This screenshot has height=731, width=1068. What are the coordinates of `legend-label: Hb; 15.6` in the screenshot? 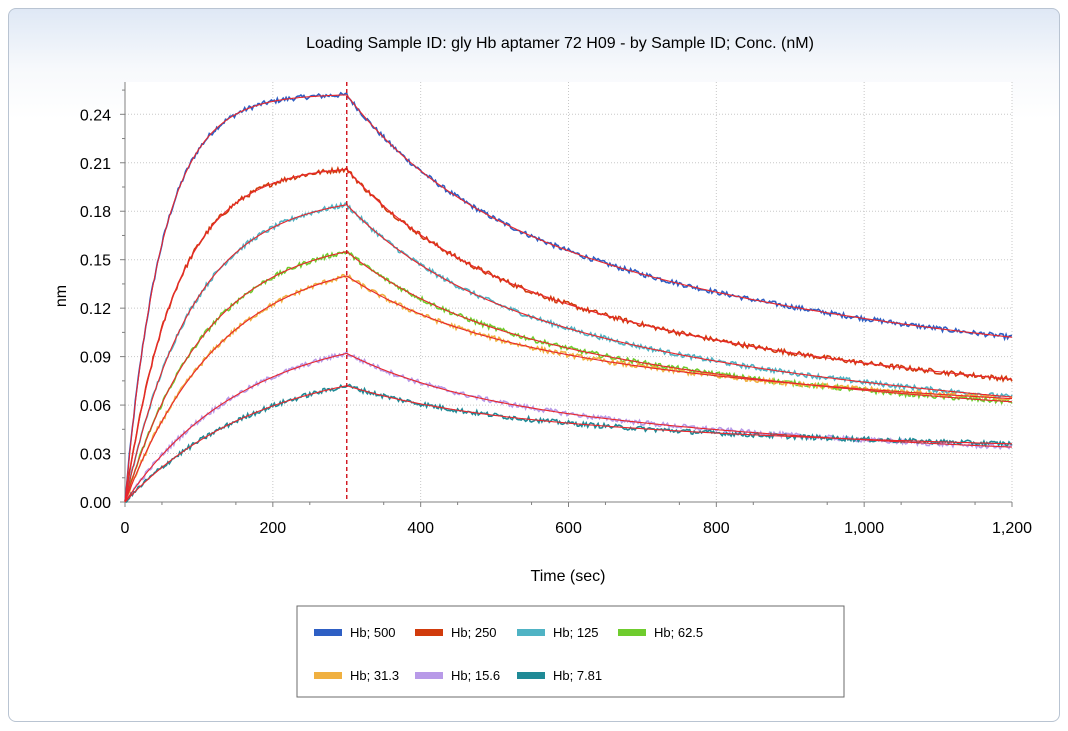 It's located at (475, 675).